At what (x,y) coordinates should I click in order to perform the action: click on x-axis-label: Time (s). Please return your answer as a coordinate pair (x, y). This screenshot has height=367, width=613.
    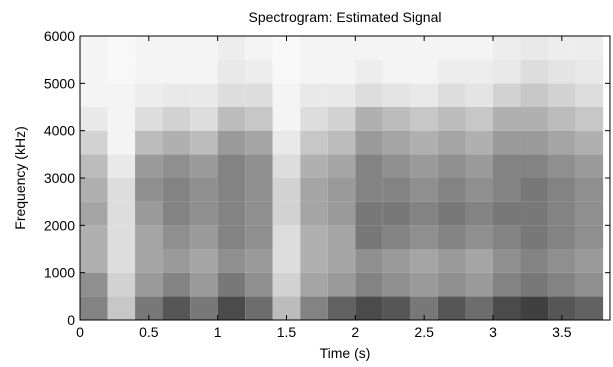
    Looking at the image, I should click on (345, 353).